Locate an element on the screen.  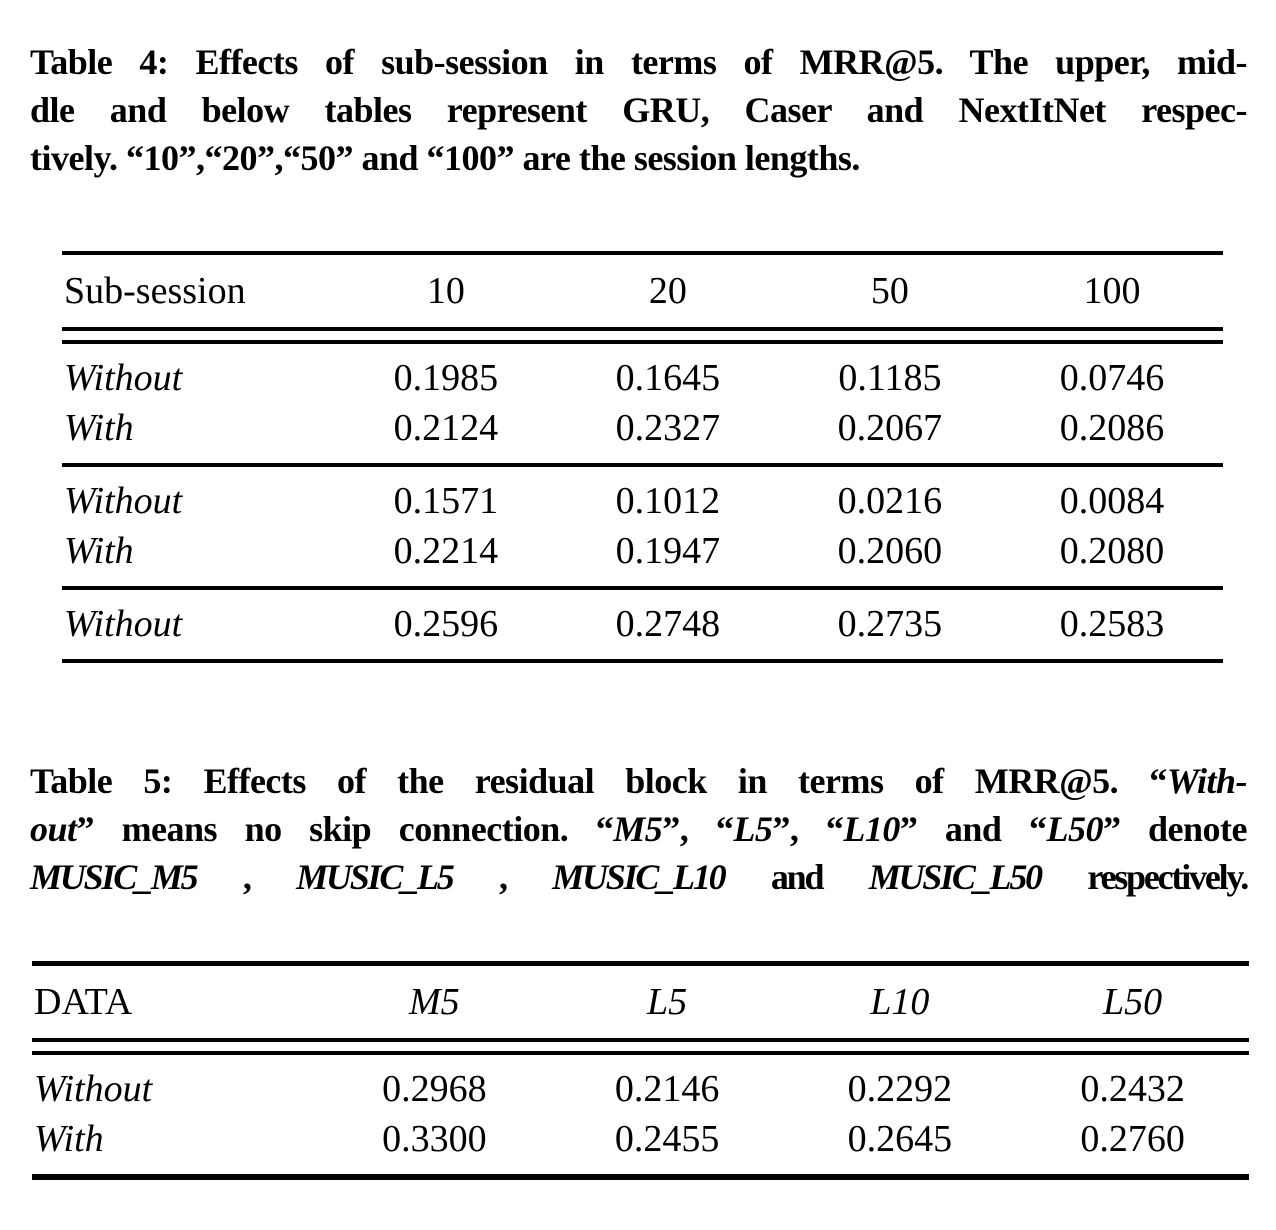
value-cell: 0.0084 is located at coordinates (1112, 501).